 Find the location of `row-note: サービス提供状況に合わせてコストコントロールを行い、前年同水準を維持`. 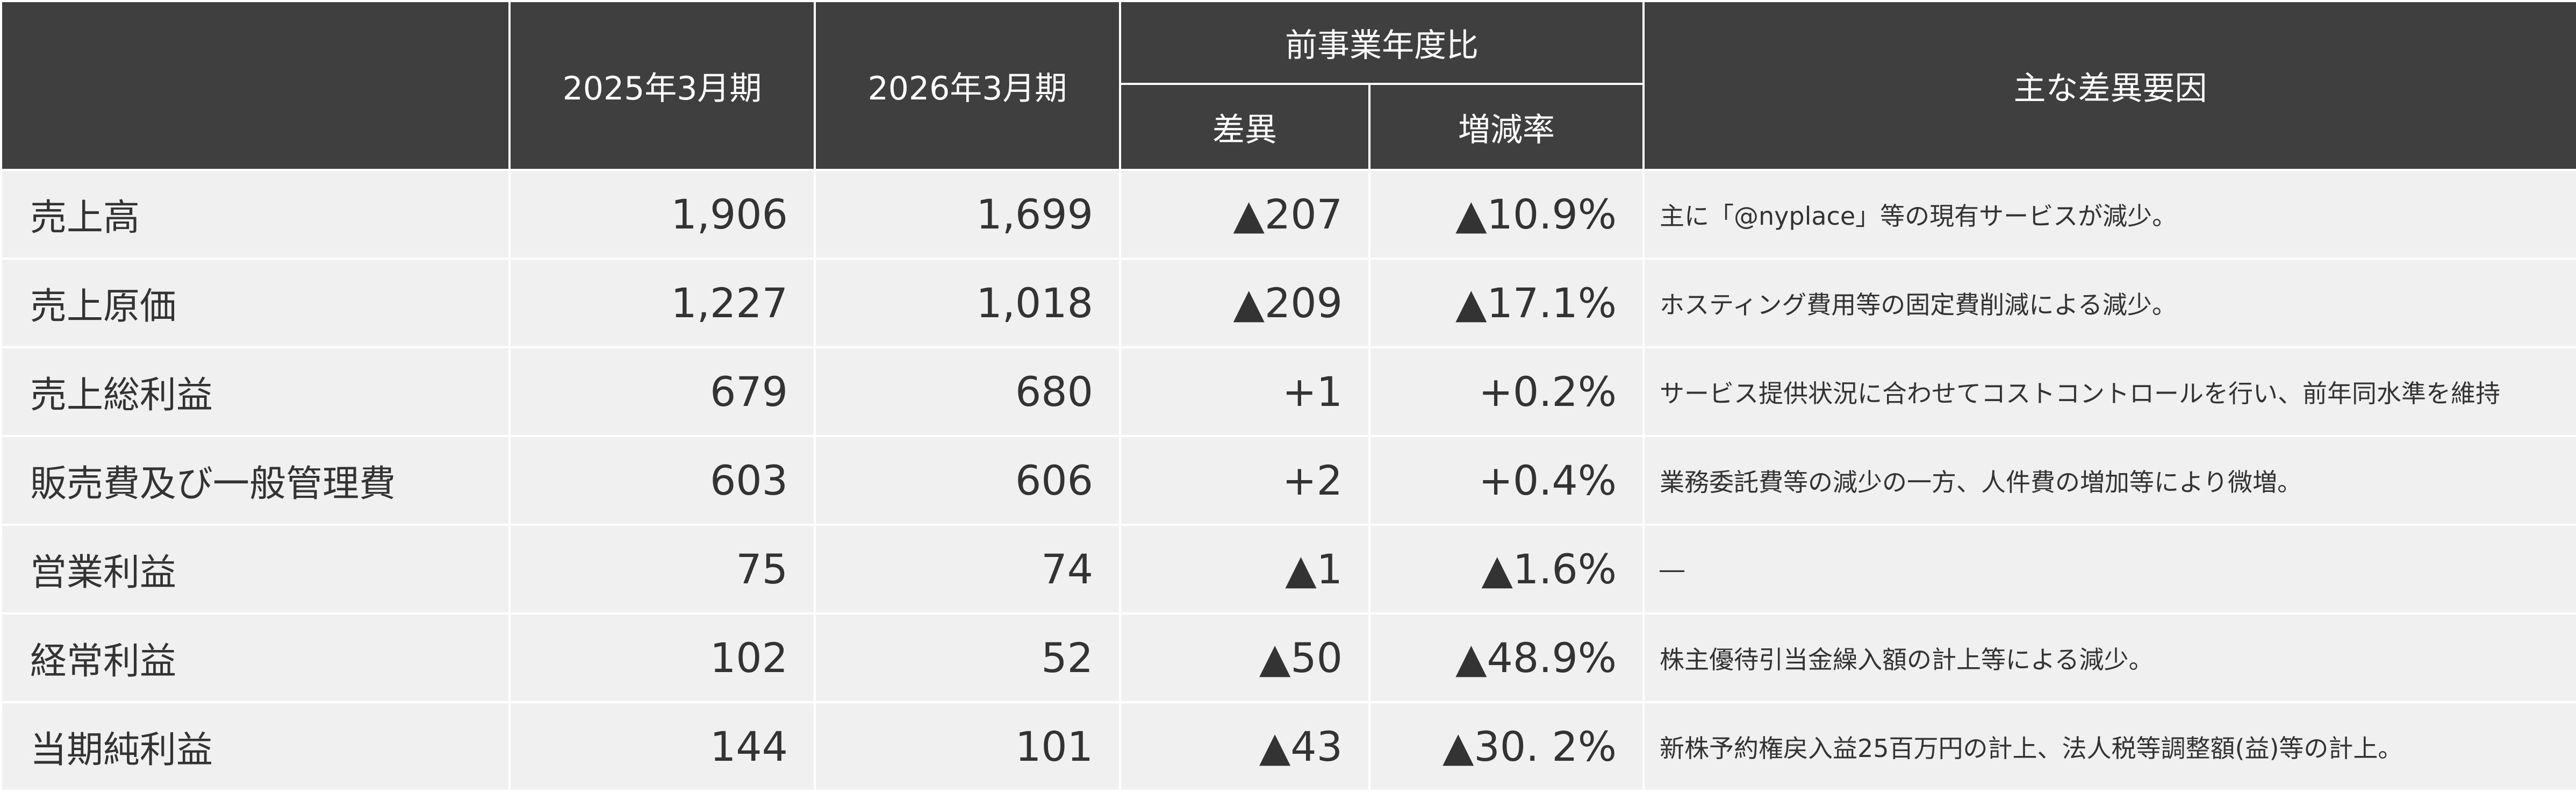

row-note: サービス提供状況に合わせてコストコントロールを行い、前年同水準を維持 is located at coordinates (2109, 391).